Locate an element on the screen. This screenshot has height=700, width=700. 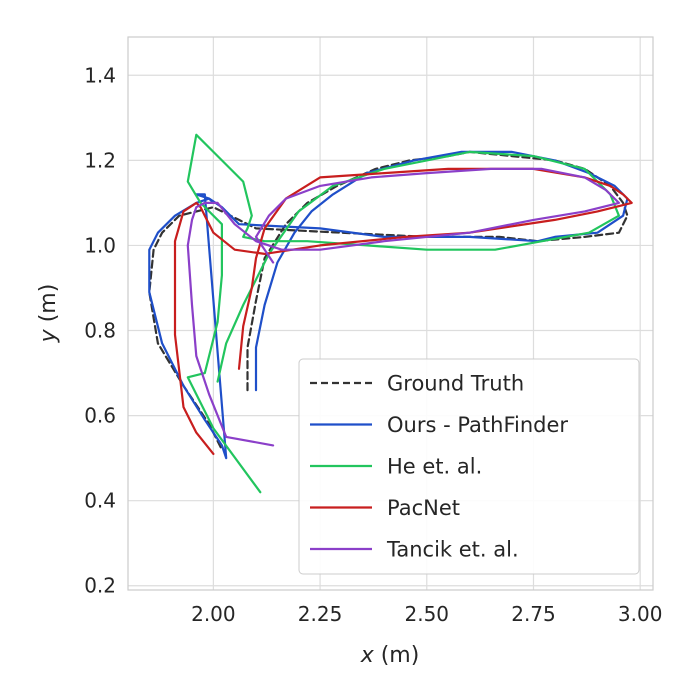
legend-label: Tancik et. al. is located at coordinates (452, 550).